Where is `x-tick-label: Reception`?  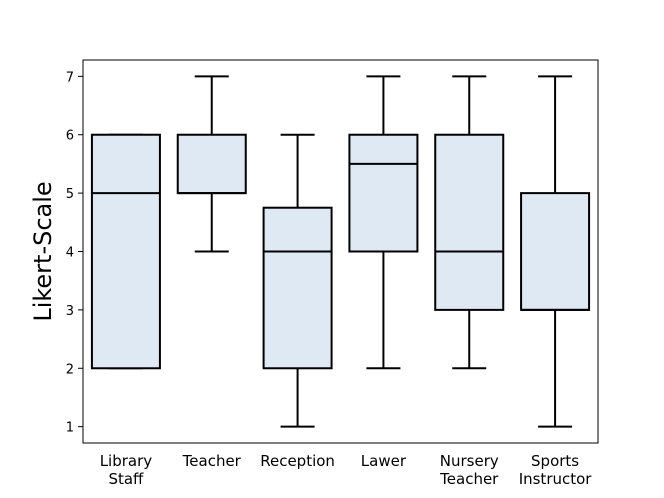
x-tick-label: Reception is located at coordinates (297, 461).